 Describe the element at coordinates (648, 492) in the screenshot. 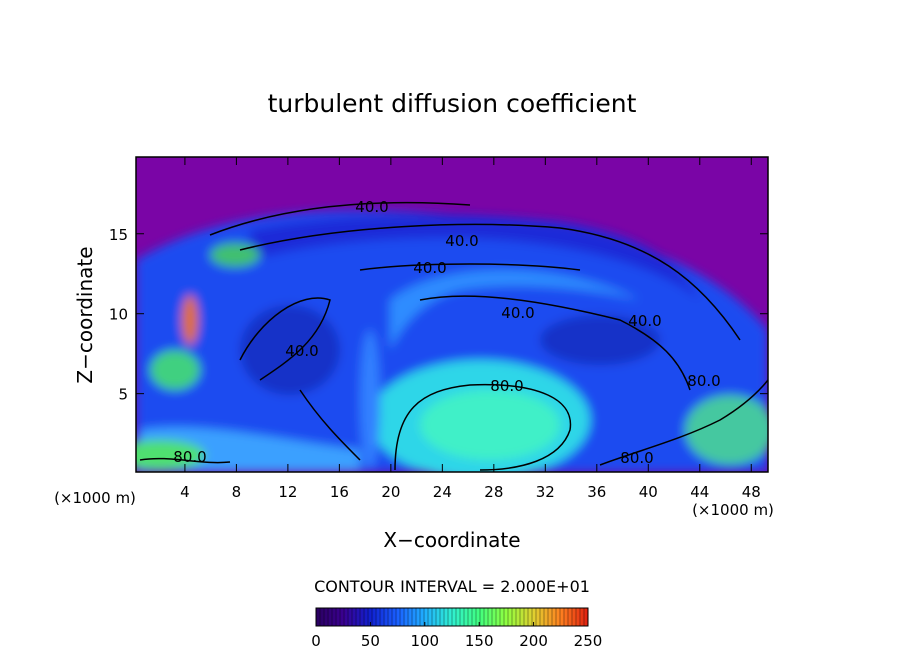

I see `x-tick-label: 40` at that location.